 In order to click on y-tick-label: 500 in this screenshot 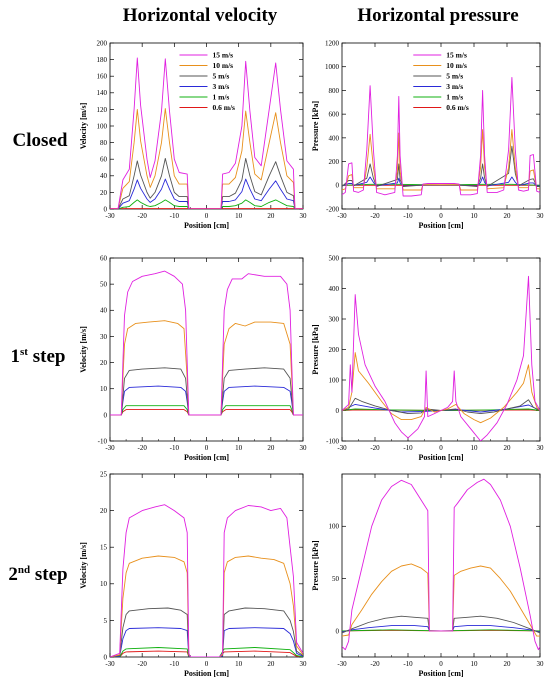, I will do `click(334, 258)`.